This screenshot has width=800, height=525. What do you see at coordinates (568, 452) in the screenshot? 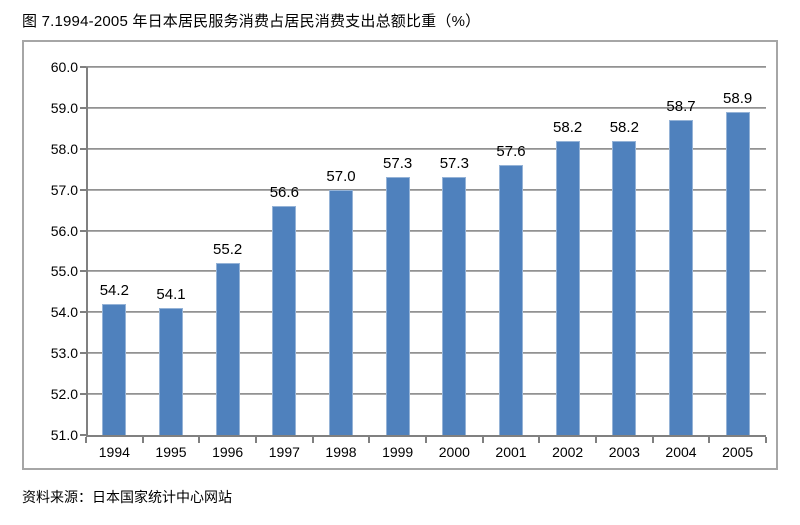
I see `x-axis-tick-label: 2002` at bounding box center [568, 452].